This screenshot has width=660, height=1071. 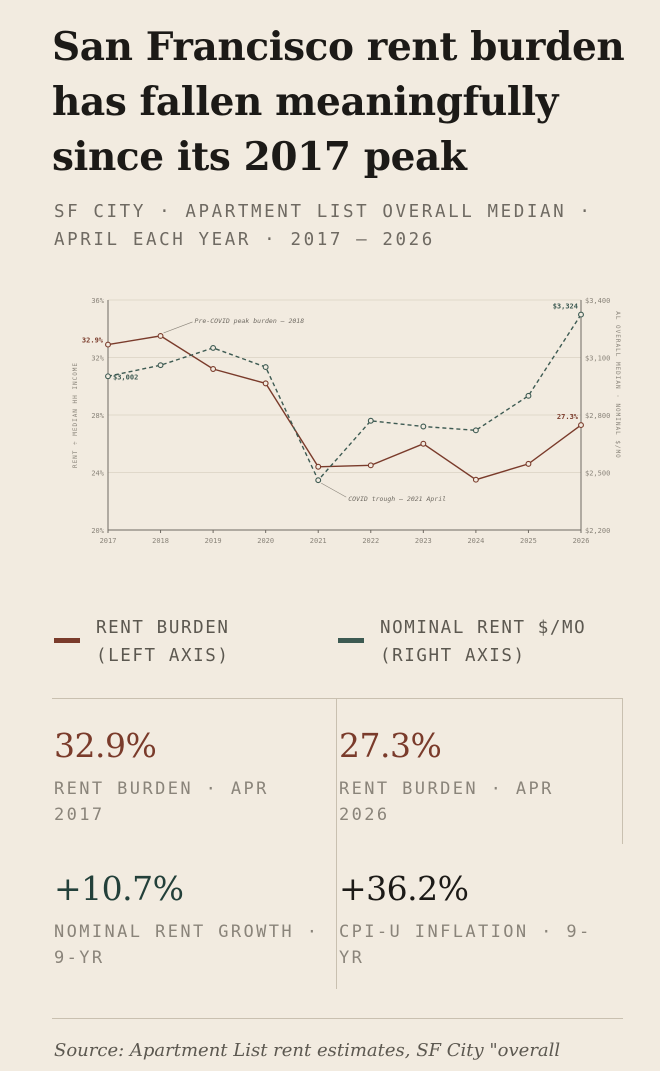 I want to click on stats-divider-right, so click(x=622, y=771).